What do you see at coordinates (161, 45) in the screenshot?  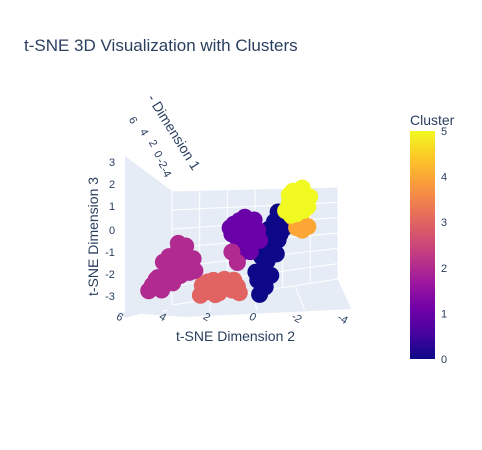 I see `chart-title: t-SNE 3D Visualization with Clusters` at bounding box center [161, 45].